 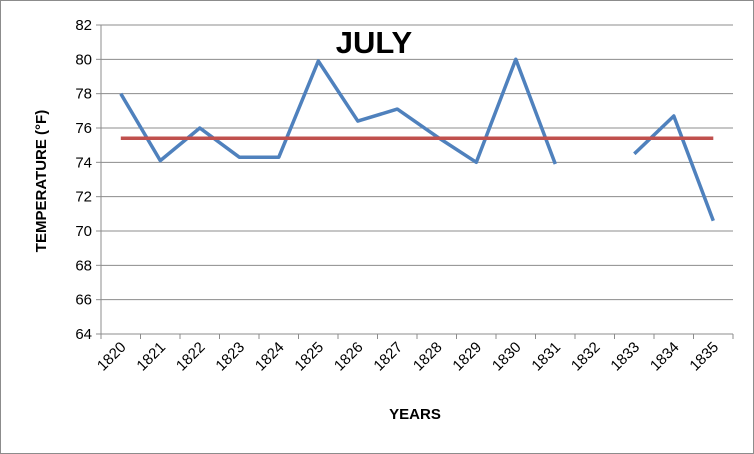 What do you see at coordinates (467, 357) in the screenshot?
I see `x-tick-label: 1829` at bounding box center [467, 357].